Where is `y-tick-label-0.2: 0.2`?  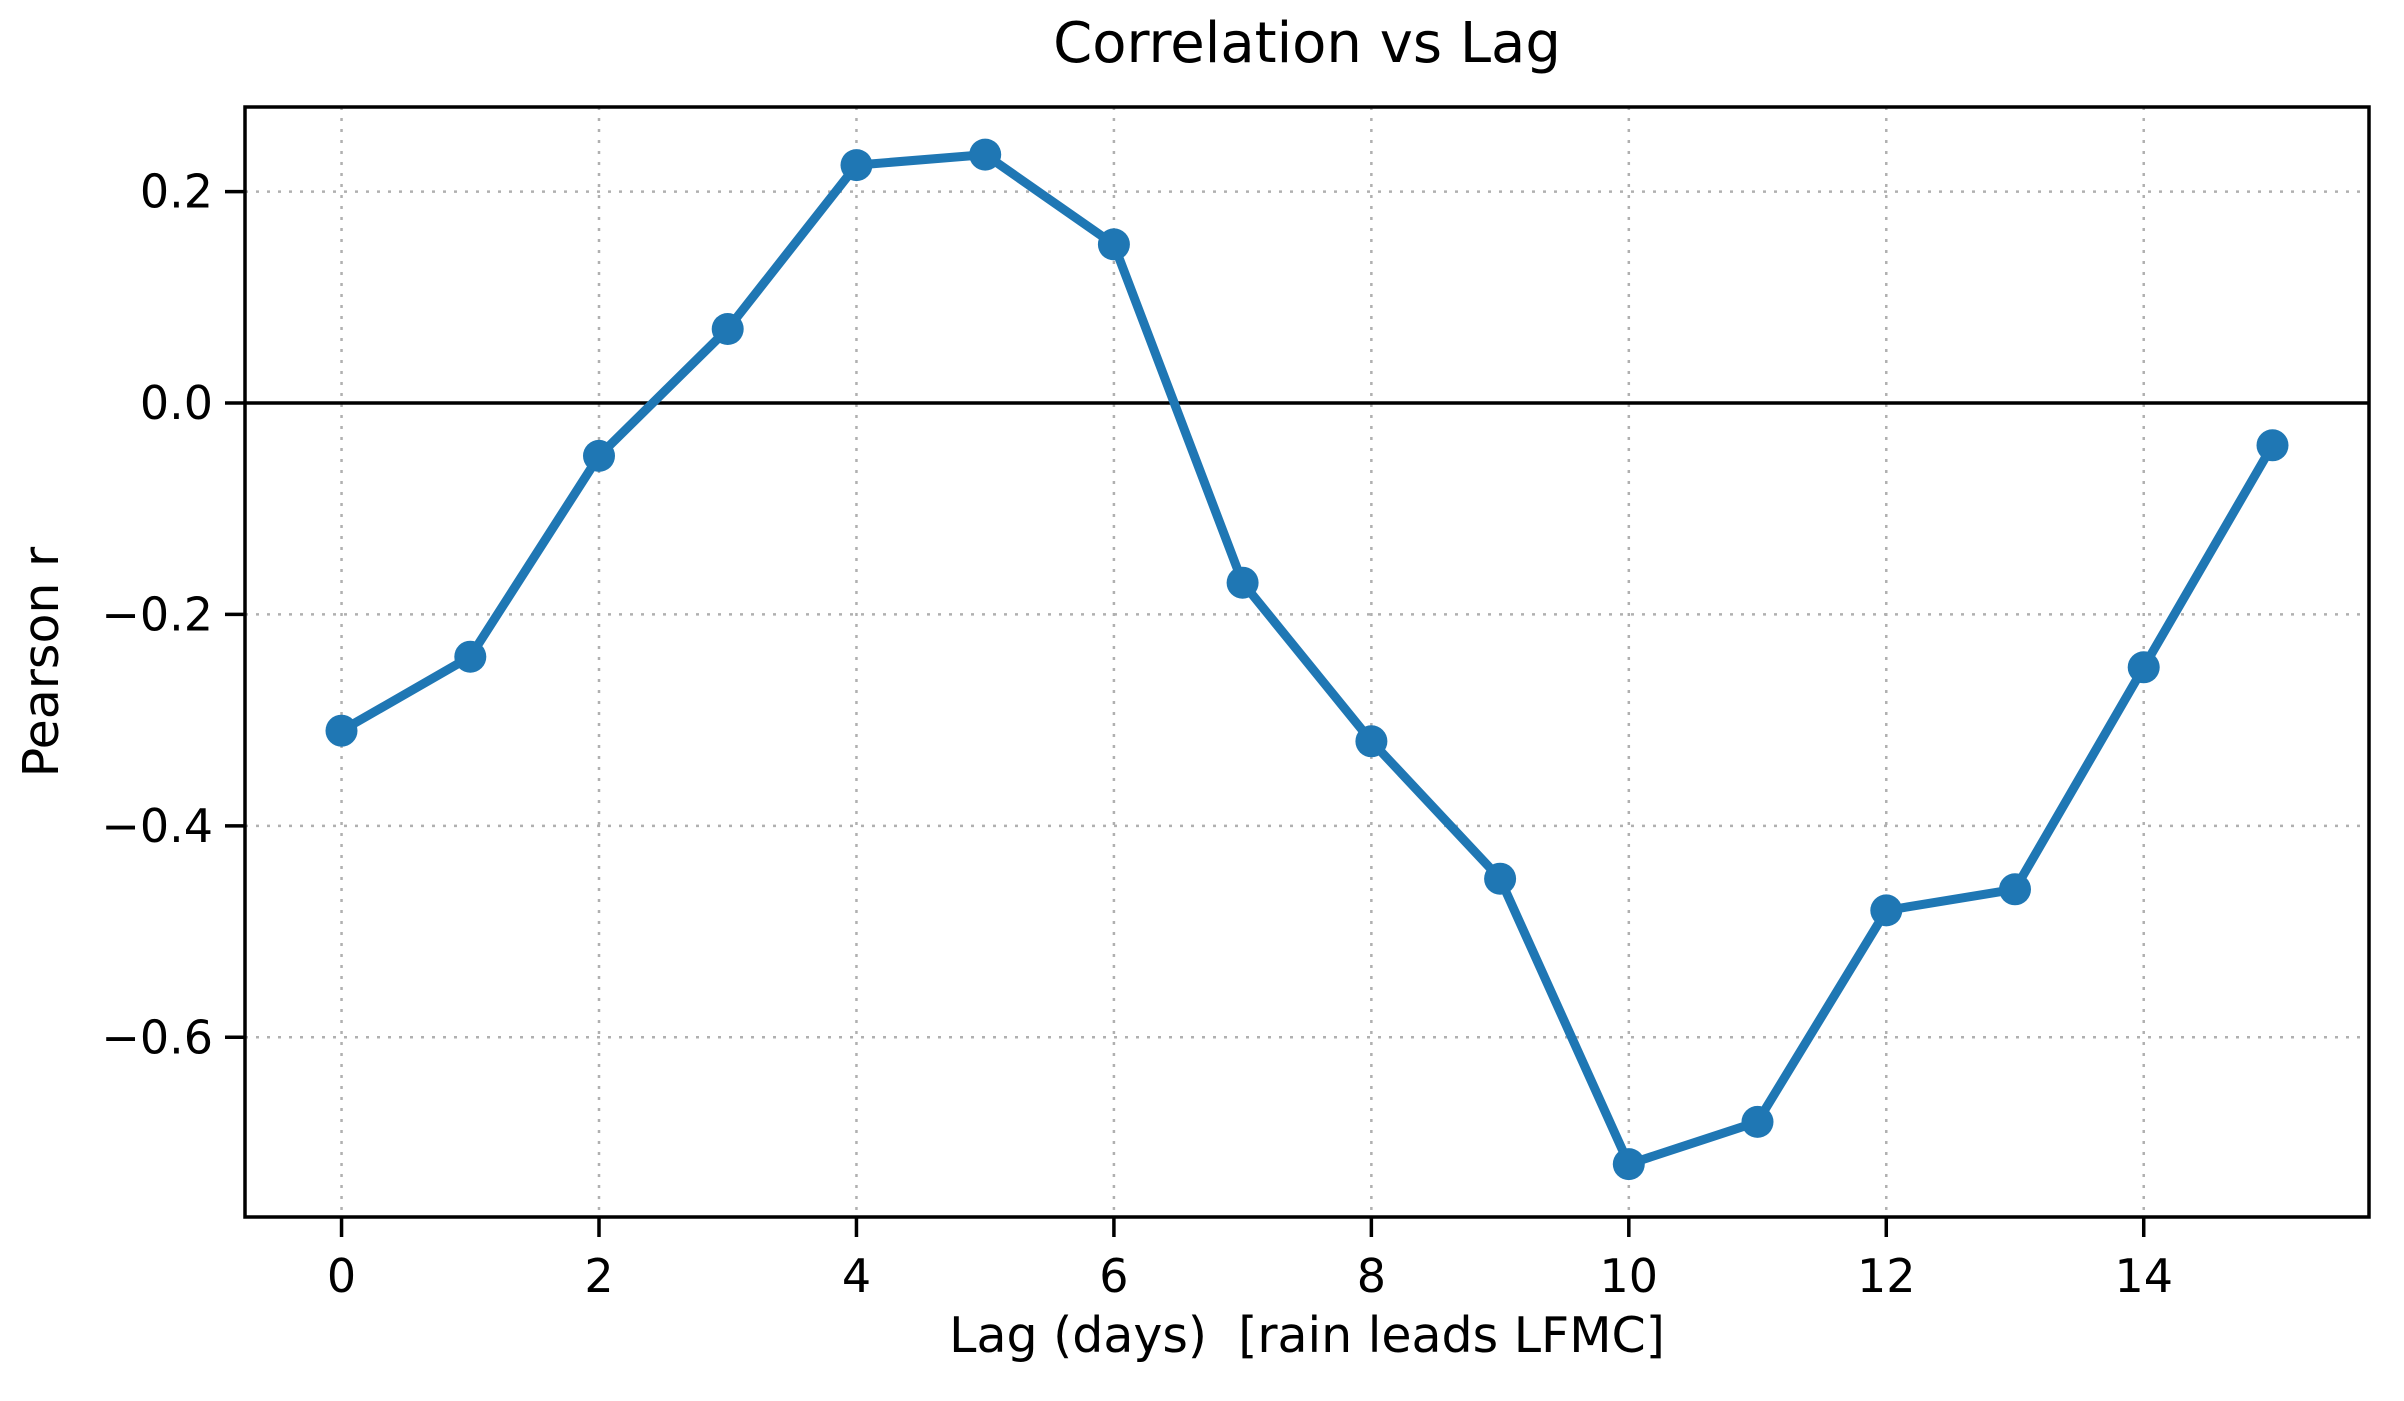
y-tick-label-0.2: 0.2 is located at coordinates (176, 192).